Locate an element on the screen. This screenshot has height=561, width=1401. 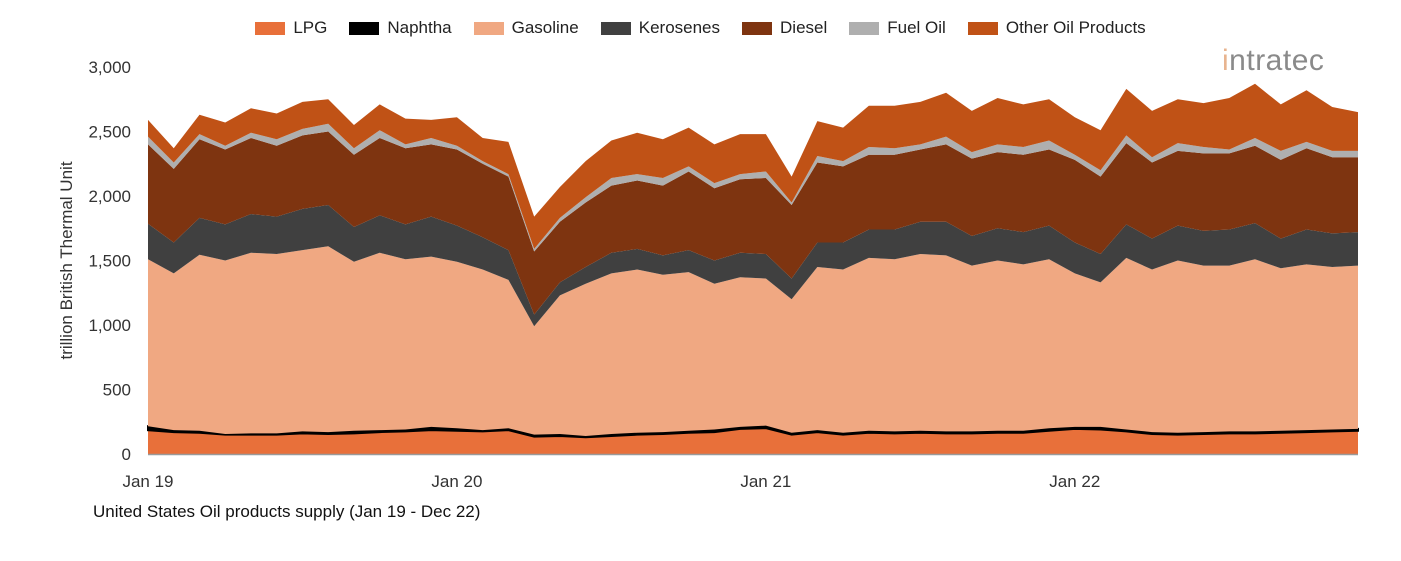
legend-item: Fuel Oil is located at coordinates (897, 28).